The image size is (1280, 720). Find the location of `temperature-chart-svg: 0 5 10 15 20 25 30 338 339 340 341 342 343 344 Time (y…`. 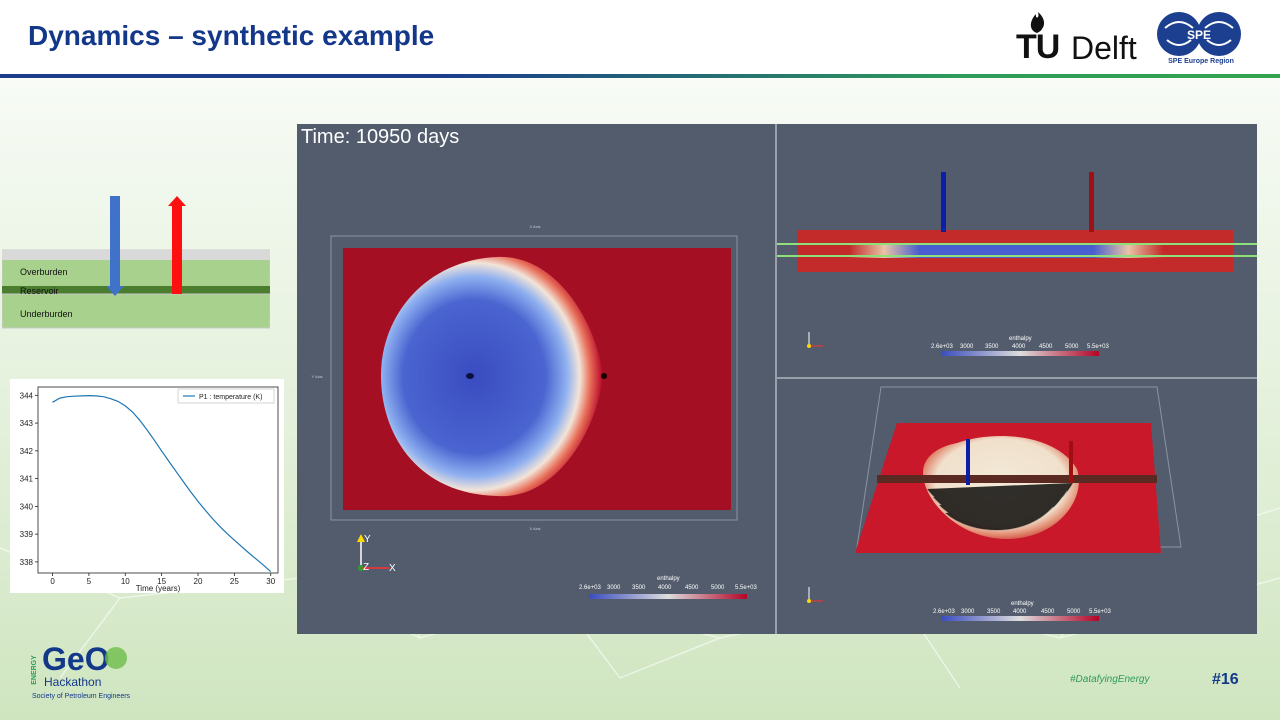

temperature-chart-svg: 0 5 10 15 20 25 30 338 339 340 341 342 343 344 Time (y… is located at coordinates (149, 489).